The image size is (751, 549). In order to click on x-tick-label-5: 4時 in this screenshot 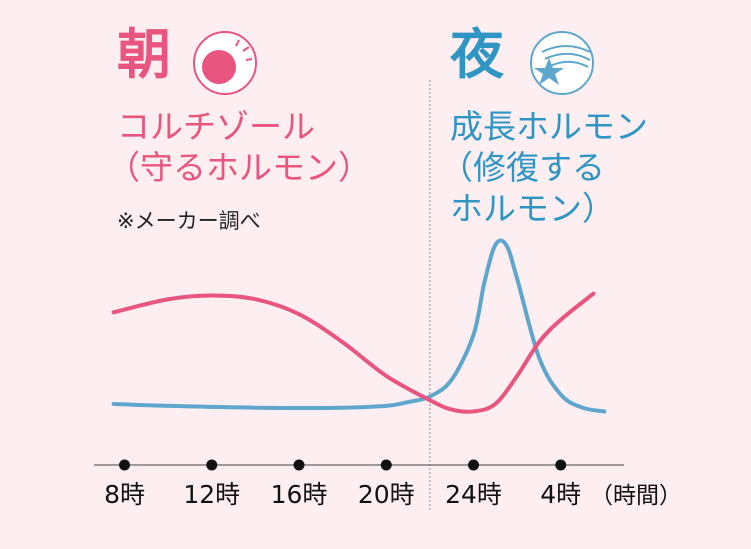, I will do `click(560, 494)`.